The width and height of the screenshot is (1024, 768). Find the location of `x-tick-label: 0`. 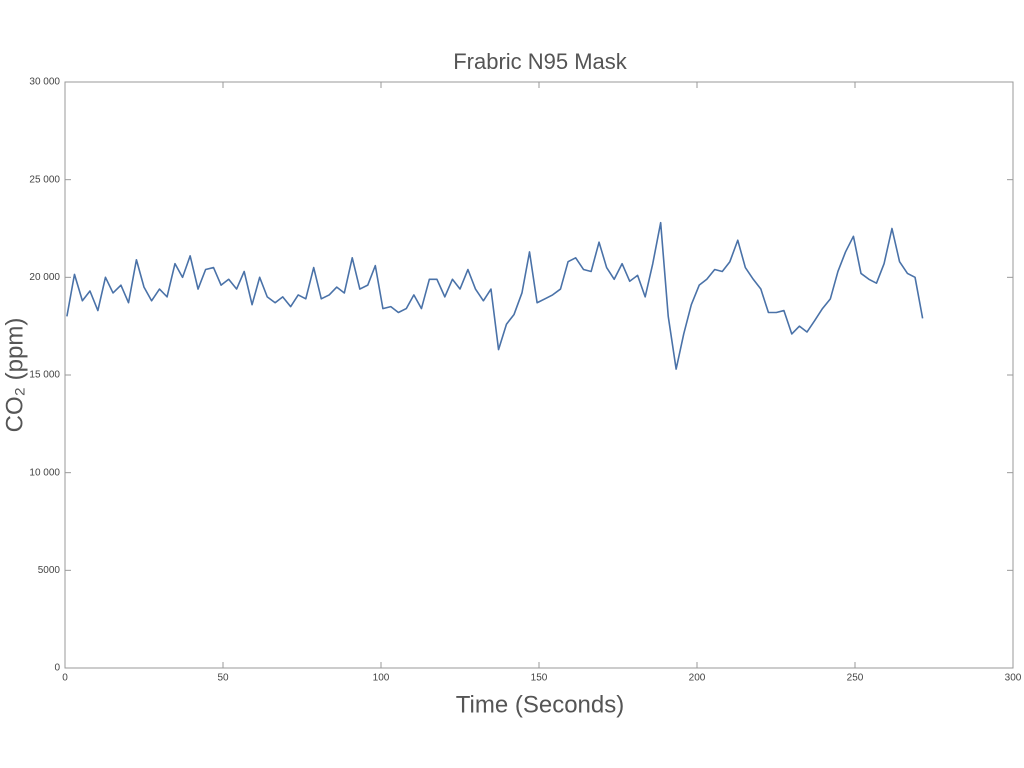

x-tick-label: 0 is located at coordinates (65, 678).